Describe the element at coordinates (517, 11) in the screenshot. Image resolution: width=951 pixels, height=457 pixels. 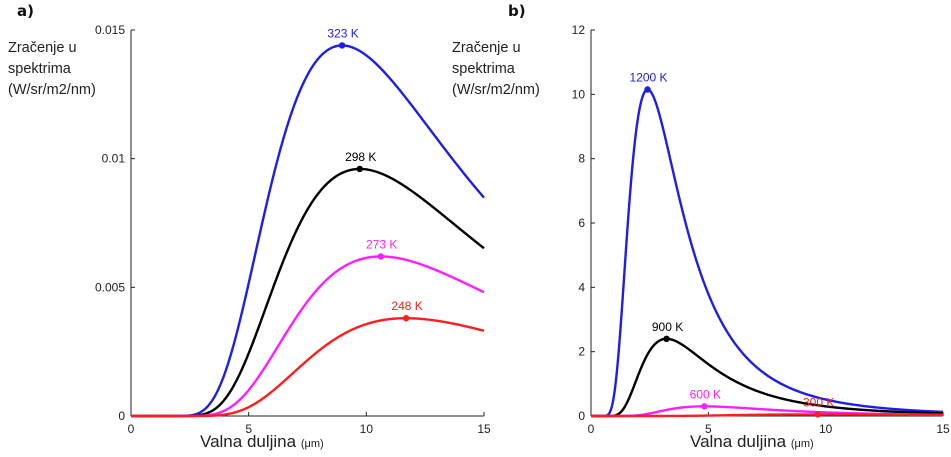
I see `panel-b-label: b)` at that location.